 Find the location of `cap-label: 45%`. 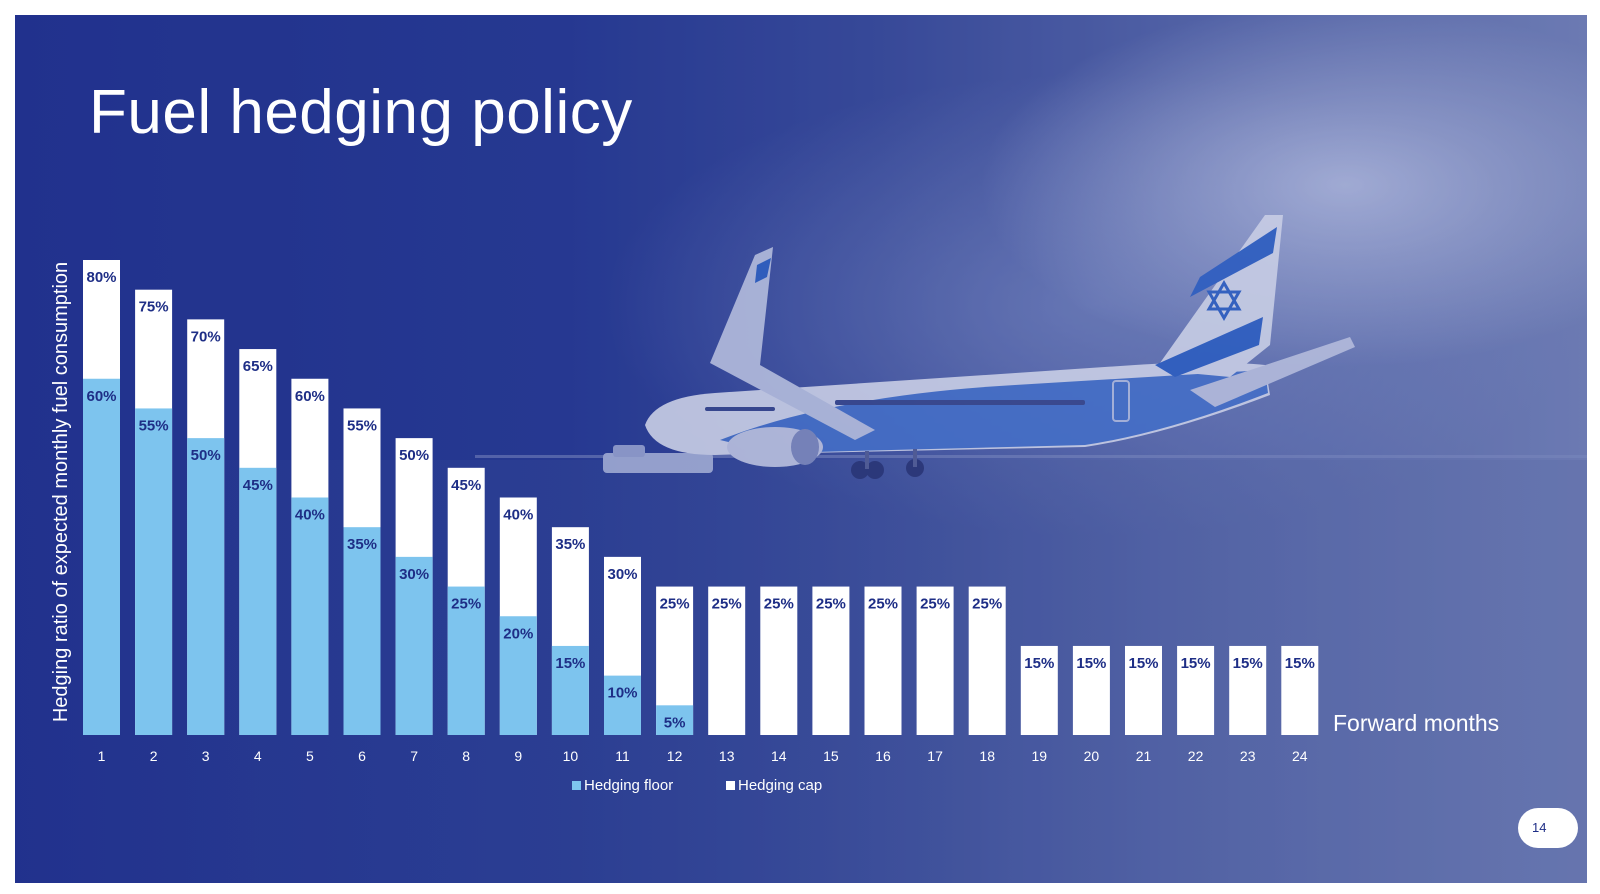

cap-label: 45% is located at coordinates (466, 485).